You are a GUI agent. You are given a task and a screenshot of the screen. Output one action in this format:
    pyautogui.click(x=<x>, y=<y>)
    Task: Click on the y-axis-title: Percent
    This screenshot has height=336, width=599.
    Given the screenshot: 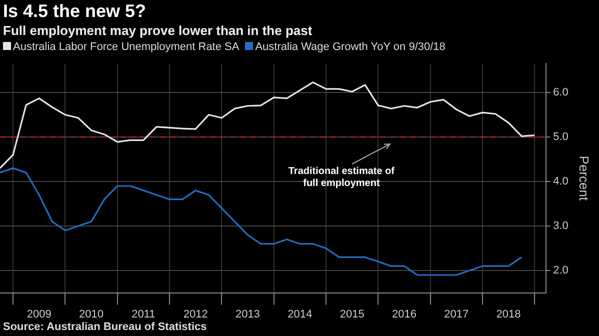 What is the action you would take?
    pyautogui.click(x=584, y=178)
    